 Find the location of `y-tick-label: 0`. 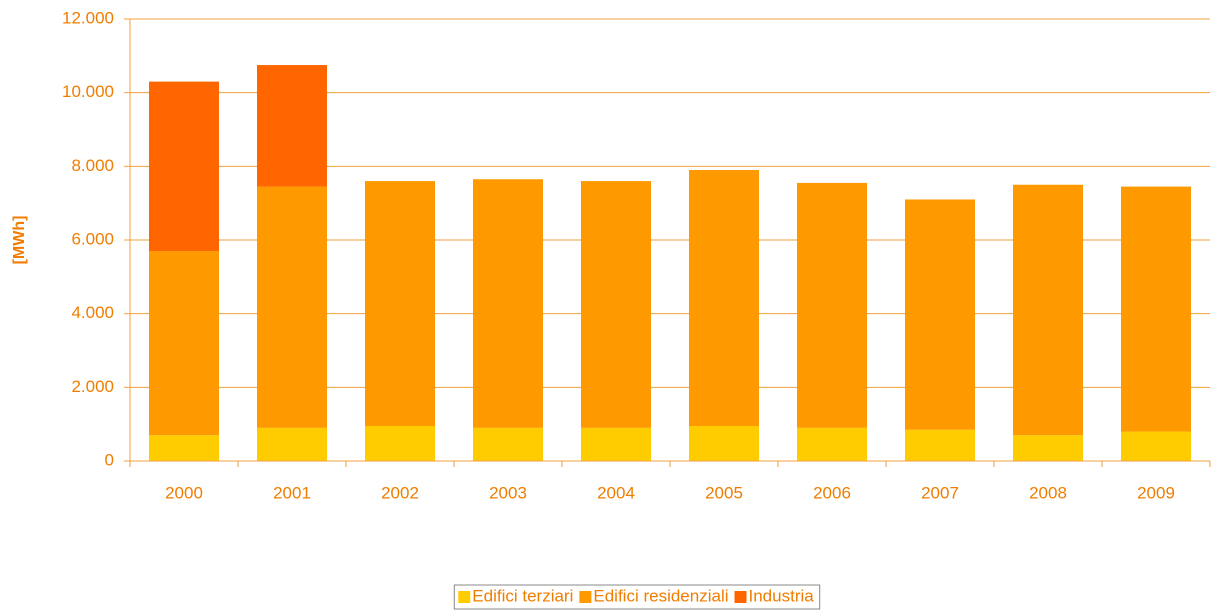

y-tick-label: 0 is located at coordinates (109, 459).